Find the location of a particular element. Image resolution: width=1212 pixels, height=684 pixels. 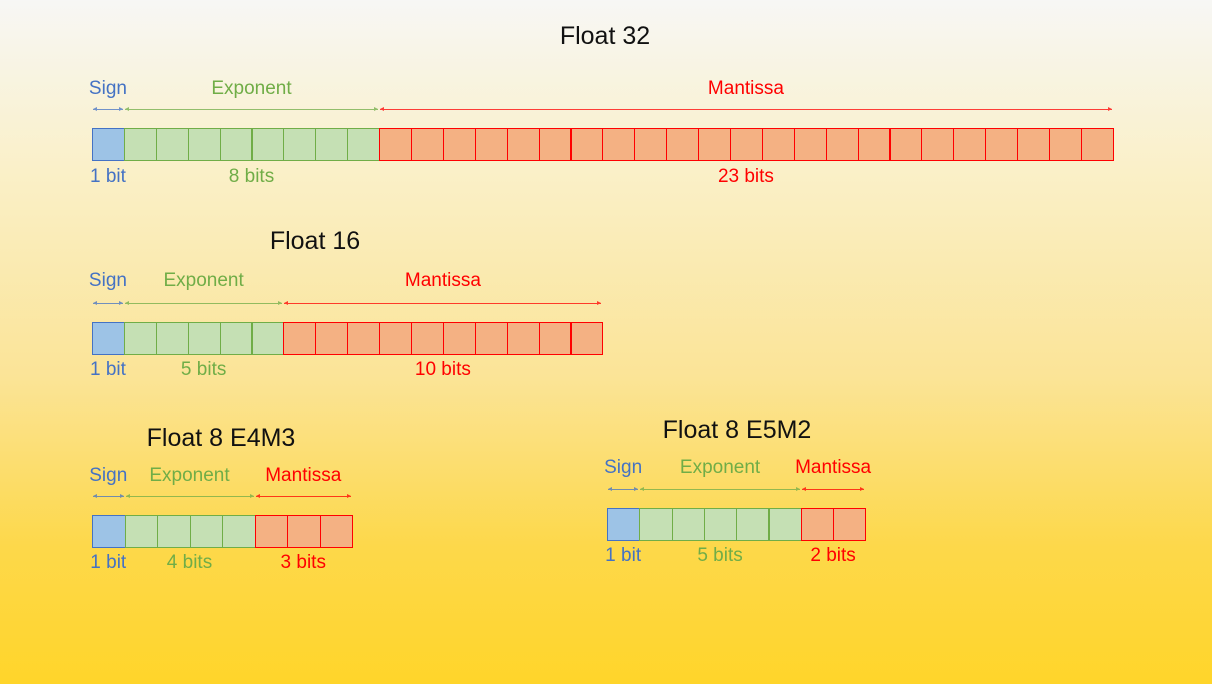

mantissa-bit-count: 3 bits is located at coordinates (303, 562).